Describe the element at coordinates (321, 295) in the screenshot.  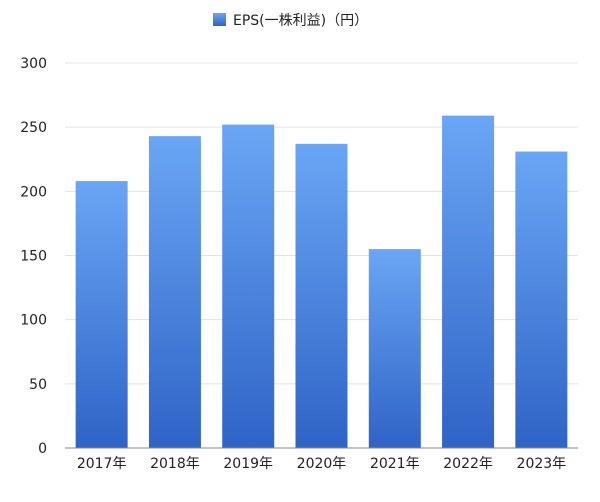
I see `bar-2020年` at that location.